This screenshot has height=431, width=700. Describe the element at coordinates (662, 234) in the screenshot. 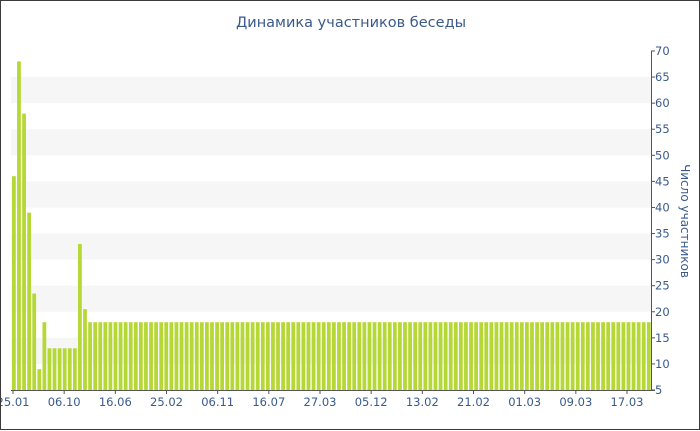

I see `y-tick-label: 35` at that location.